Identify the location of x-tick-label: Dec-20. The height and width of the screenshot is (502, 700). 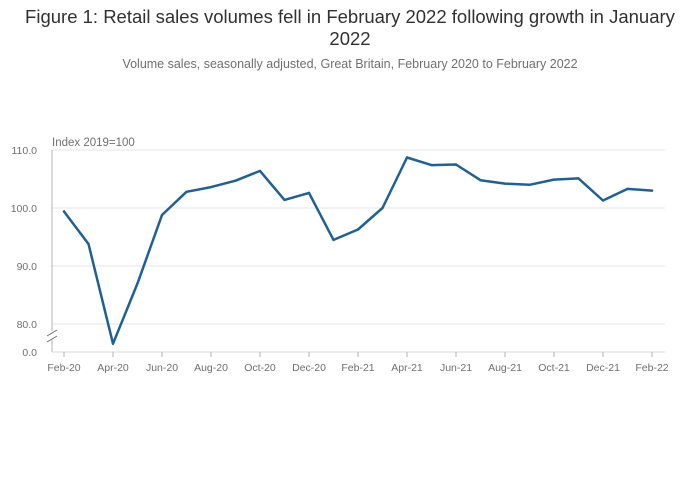
(309, 368).